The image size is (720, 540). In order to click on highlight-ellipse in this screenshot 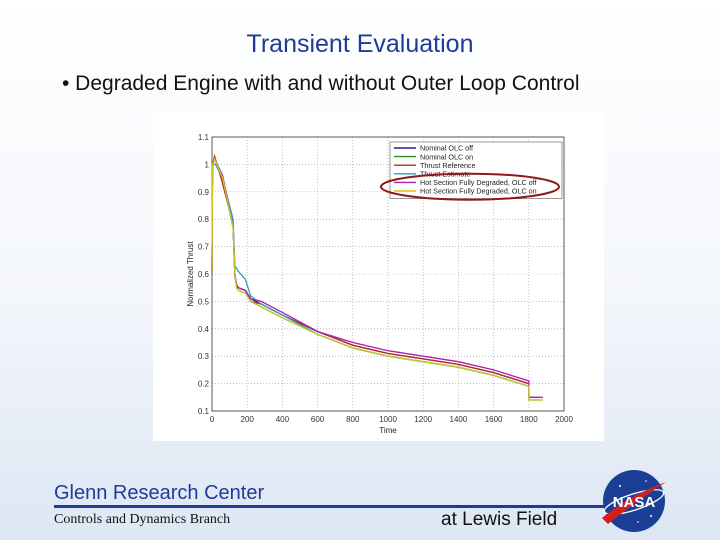, I will do `click(470, 186)`.